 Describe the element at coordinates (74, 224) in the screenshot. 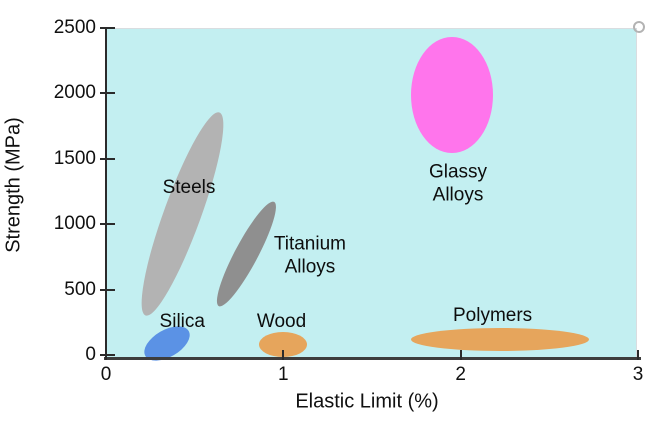

I see `y-tick-label: 1000` at that location.